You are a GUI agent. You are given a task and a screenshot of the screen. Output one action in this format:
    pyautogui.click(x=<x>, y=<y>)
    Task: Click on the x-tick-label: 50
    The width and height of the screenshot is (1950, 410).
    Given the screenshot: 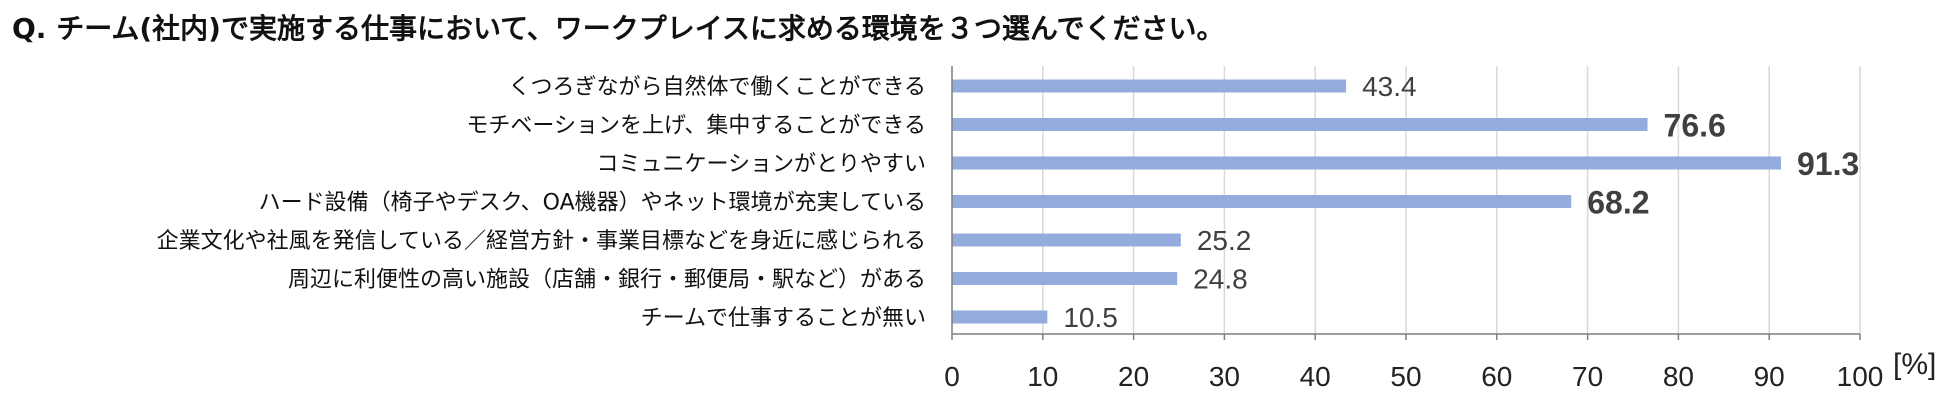 What is the action you would take?
    pyautogui.click(x=1405, y=376)
    